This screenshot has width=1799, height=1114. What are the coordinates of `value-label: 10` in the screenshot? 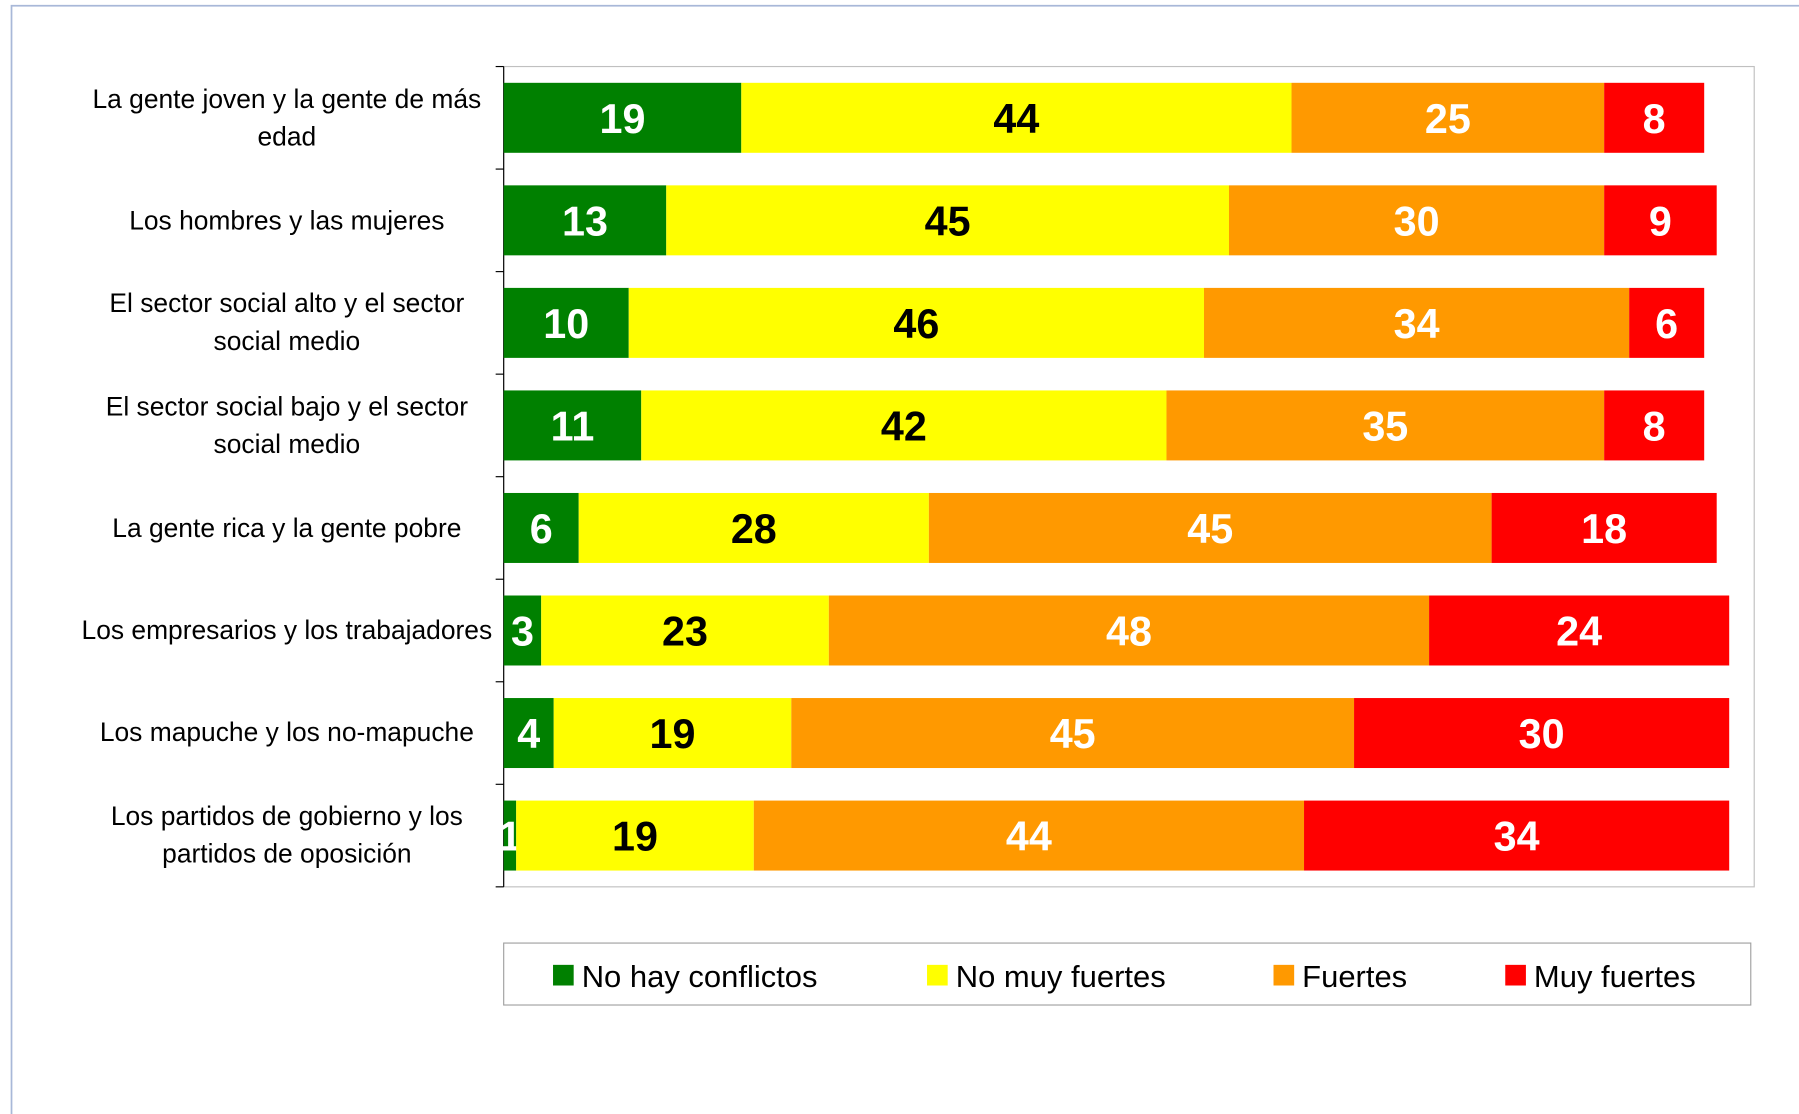 It's located at (566, 324).